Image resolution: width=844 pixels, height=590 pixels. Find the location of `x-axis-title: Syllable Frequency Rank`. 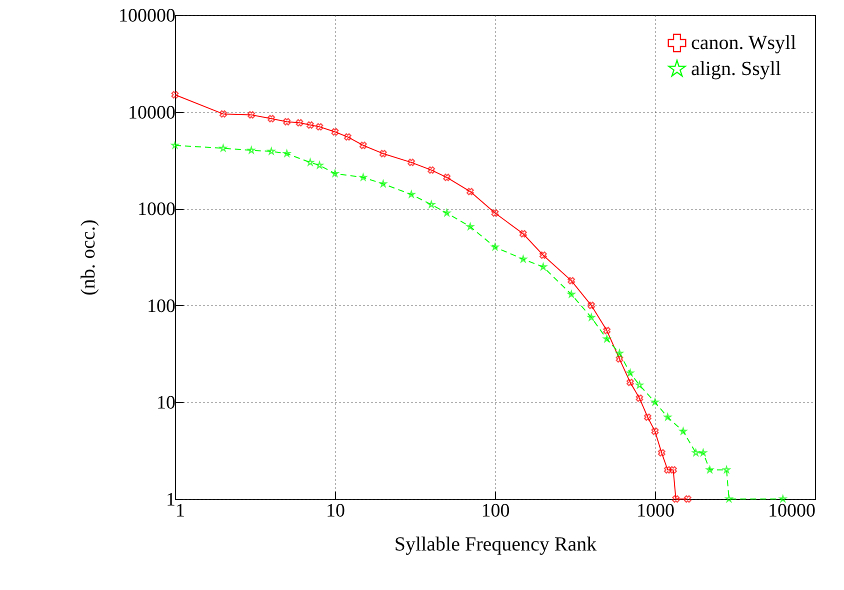

x-axis-title: Syllable Frequency Rank is located at coordinates (495, 545).